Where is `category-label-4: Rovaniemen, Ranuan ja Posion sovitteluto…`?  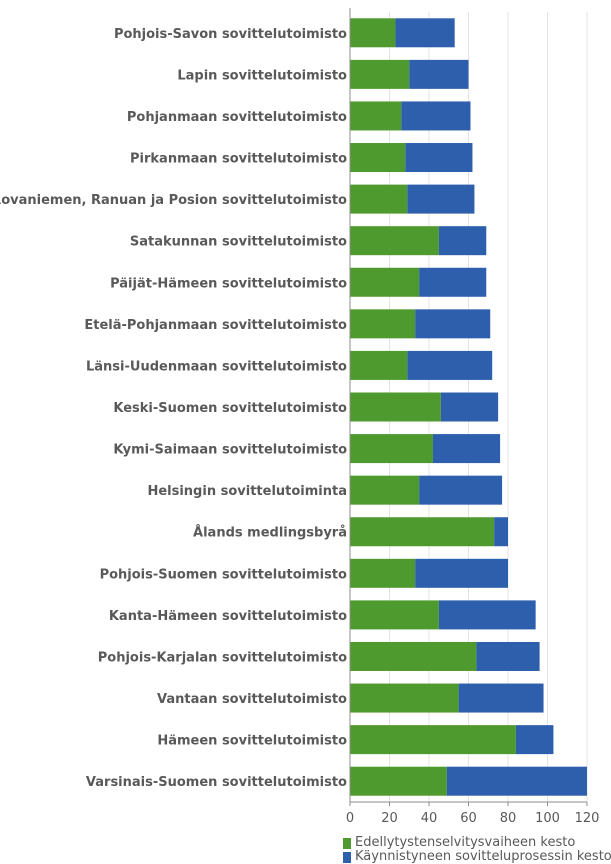
category-label-4: Rovaniemen, Ranuan ja Posion sovitteluto… is located at coordinates (173, 200).